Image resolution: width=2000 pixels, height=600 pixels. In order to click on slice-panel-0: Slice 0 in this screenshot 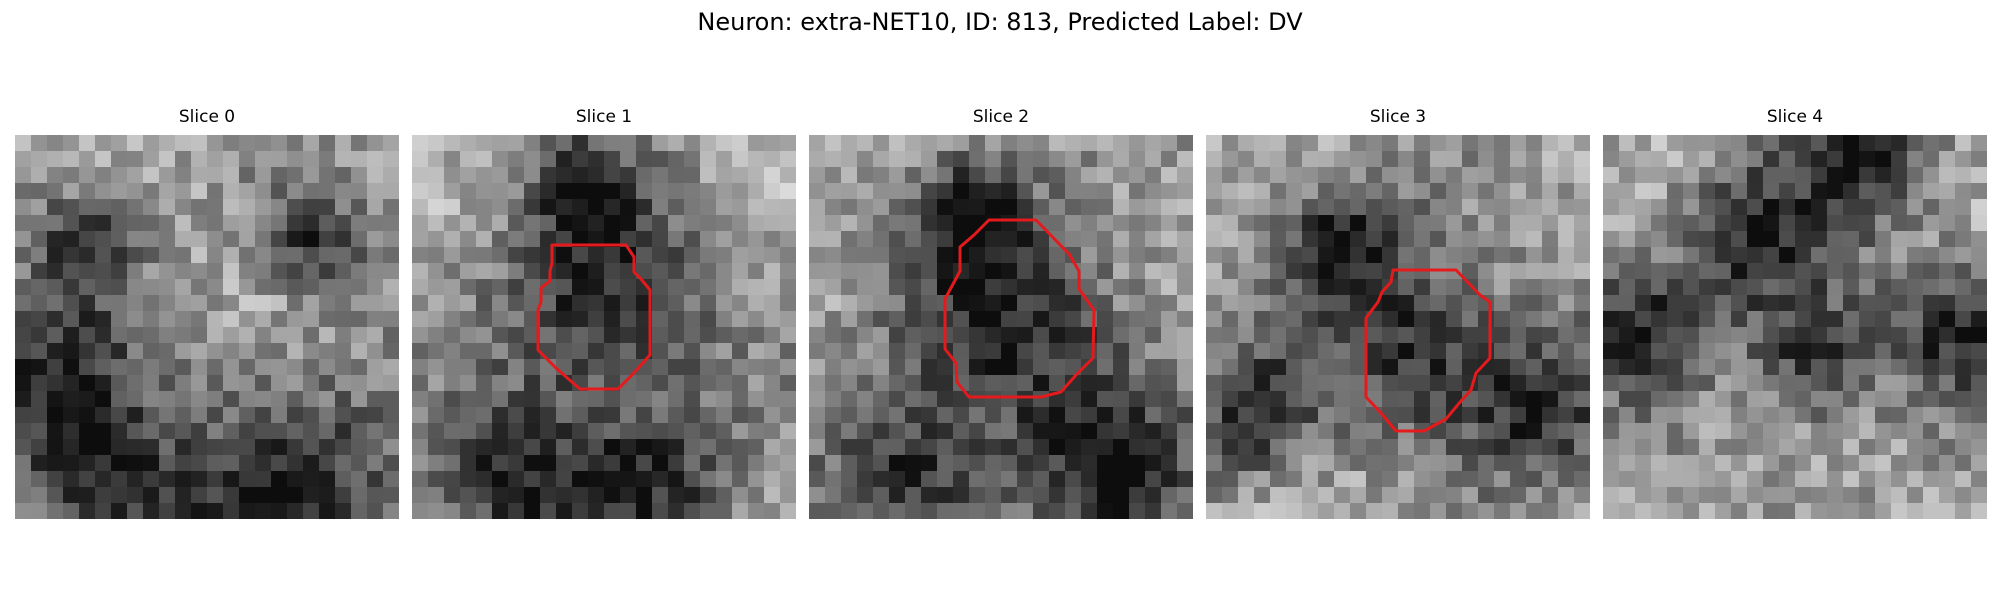, I will do `click(207, 313)`.